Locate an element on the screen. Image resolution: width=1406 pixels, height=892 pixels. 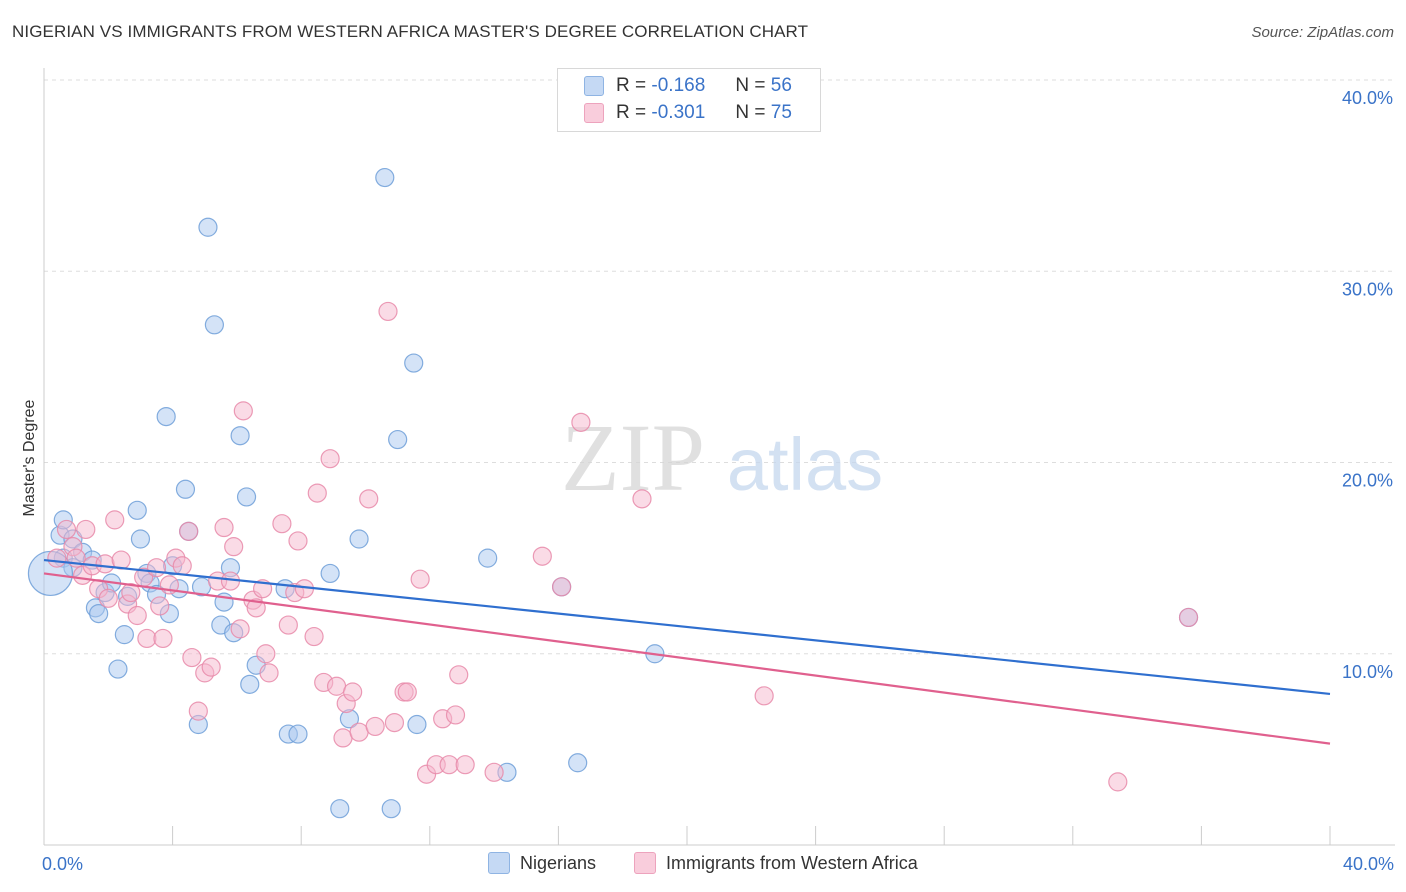
stats-row-nigerians: R = -0.168 N = 56 is located at coordinates (688, 86).